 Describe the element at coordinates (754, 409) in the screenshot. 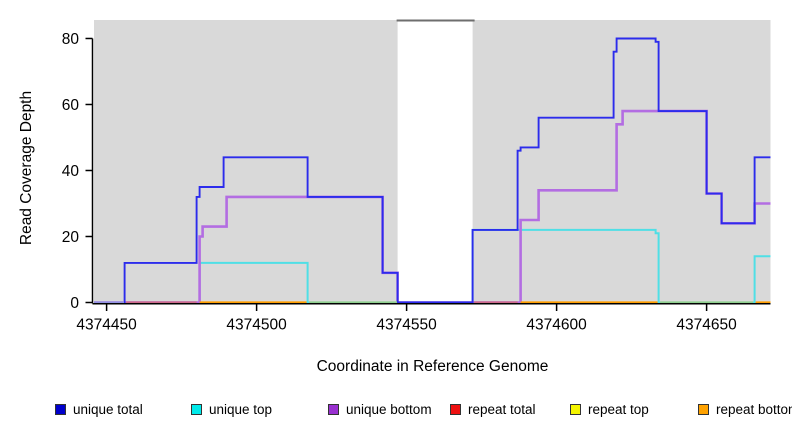

I see `legend-label: repeat bottom` at that location.